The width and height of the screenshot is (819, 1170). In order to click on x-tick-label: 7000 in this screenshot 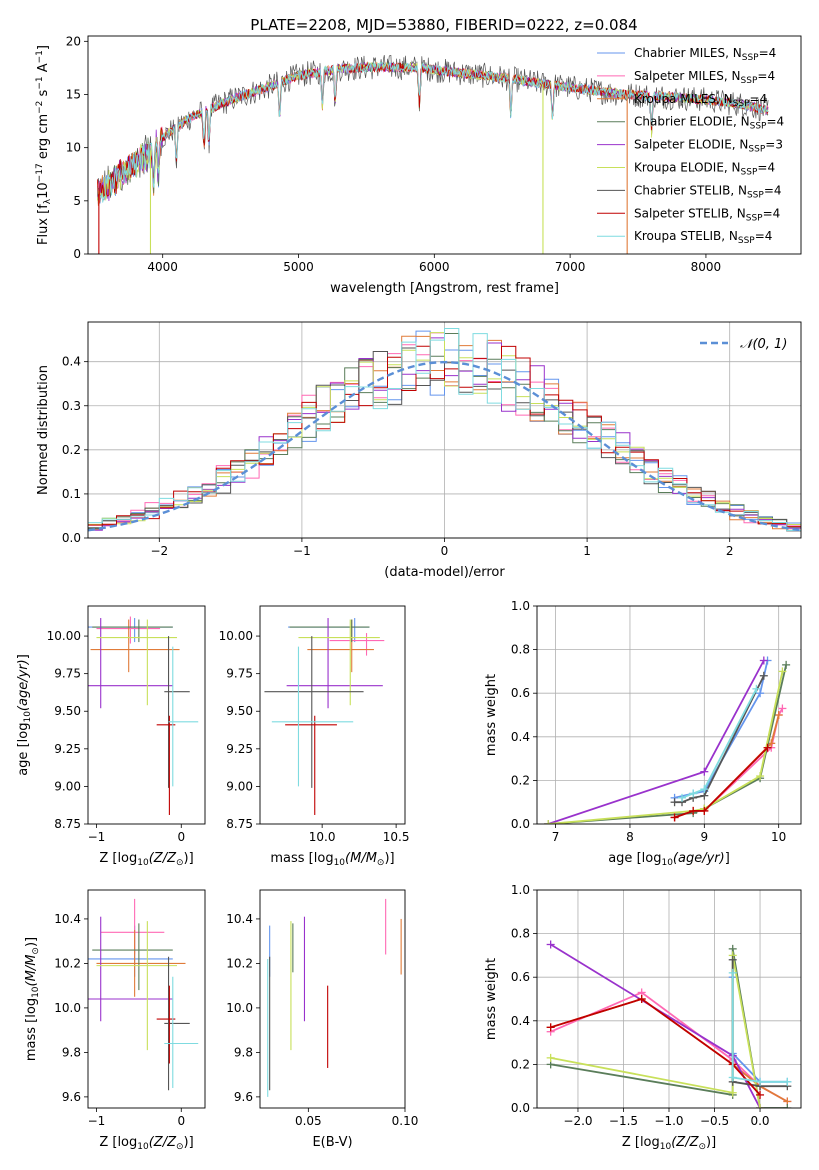, I will do `click(570, 267)`.